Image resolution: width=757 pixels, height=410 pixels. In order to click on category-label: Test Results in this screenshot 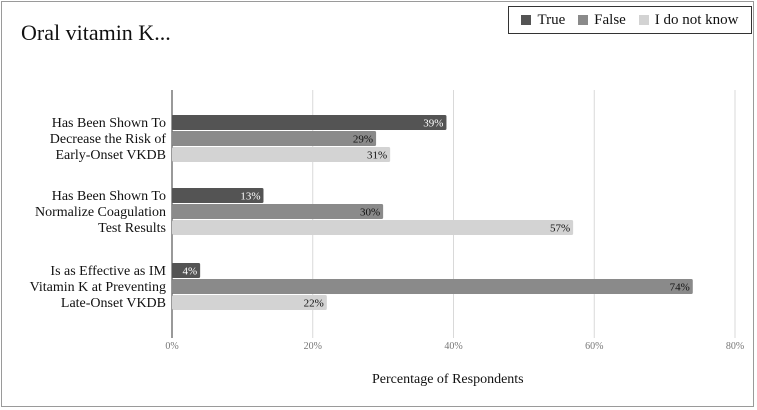, I will do `click(132, 228)`.